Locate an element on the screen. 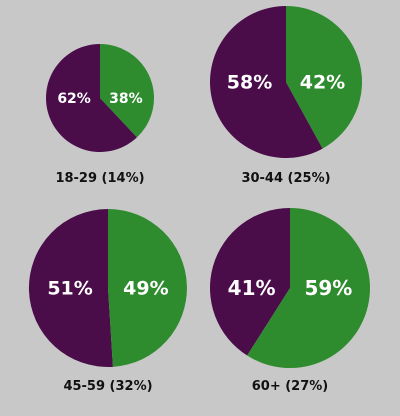 The image size is (400, 416). slice-label-green: 42% is located at coordinates (322, 83).